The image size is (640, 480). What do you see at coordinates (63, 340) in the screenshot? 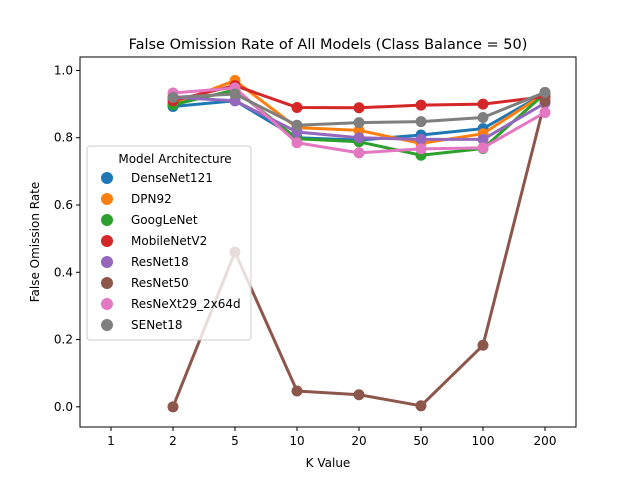
I see `y-tick-label: 0.2` at bounding box center [63, 340].